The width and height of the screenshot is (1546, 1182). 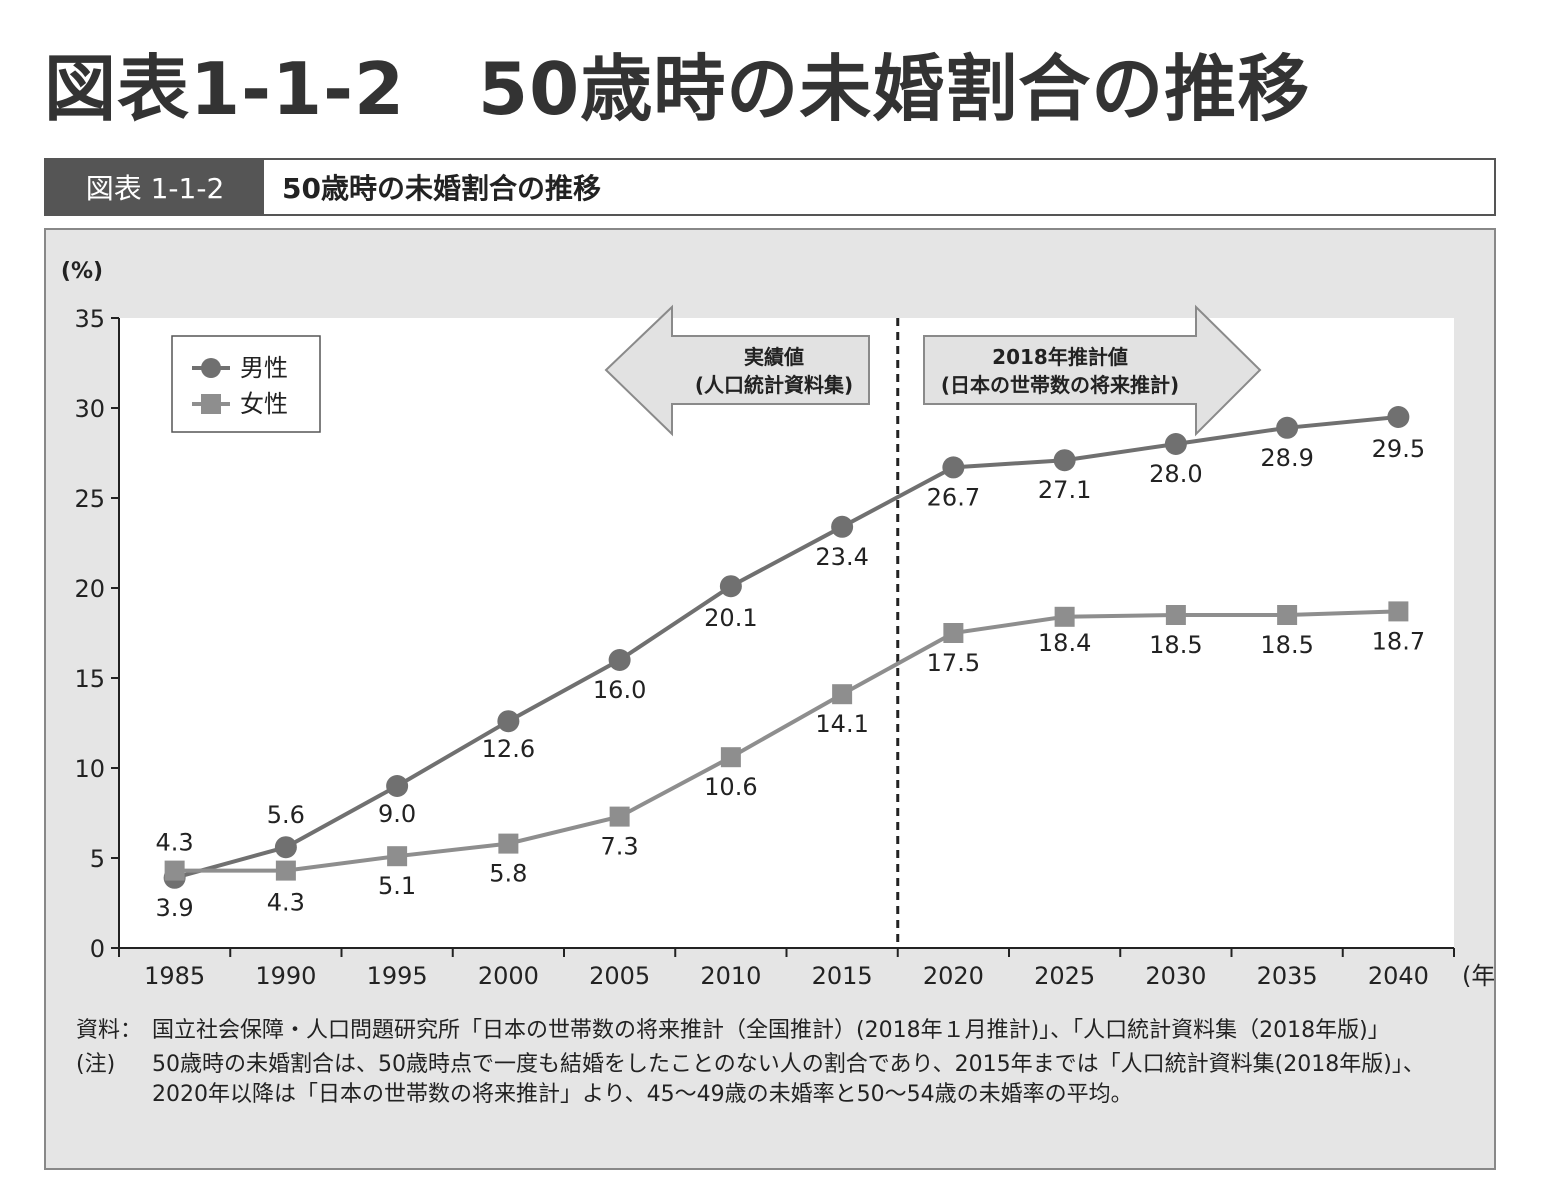 I want to click on legend-men-label: 男性, so click(x=264, y=368).